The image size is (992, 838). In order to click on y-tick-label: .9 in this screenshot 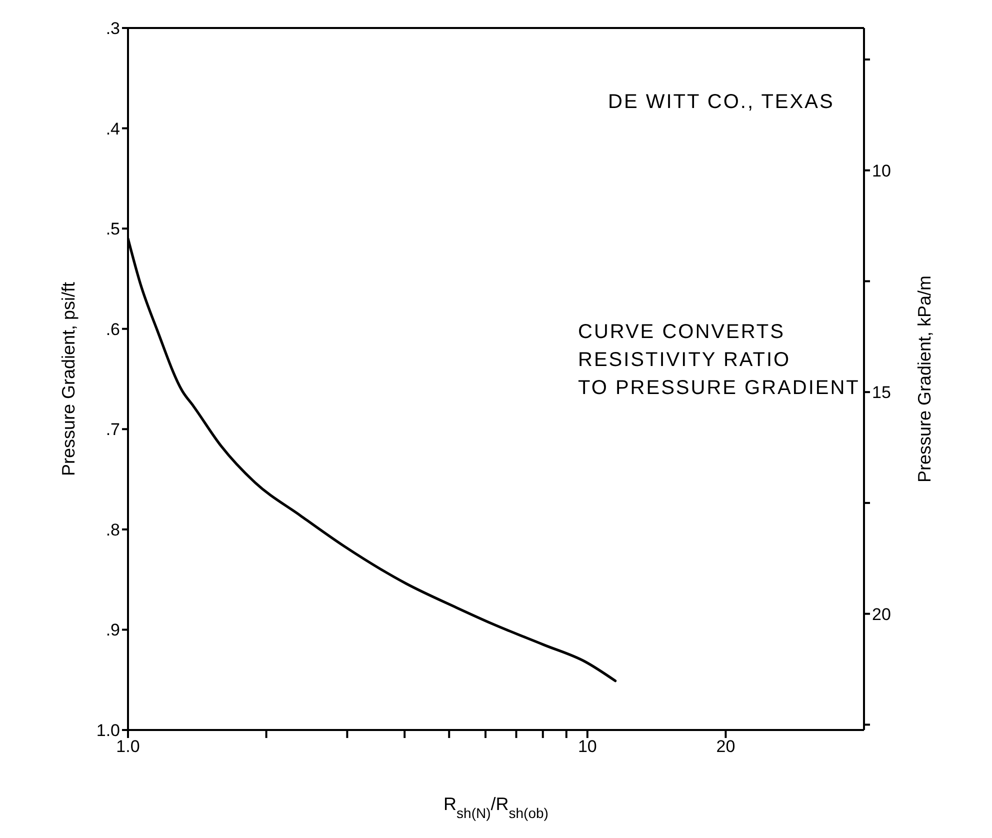, I will do `click(113, 630)`.